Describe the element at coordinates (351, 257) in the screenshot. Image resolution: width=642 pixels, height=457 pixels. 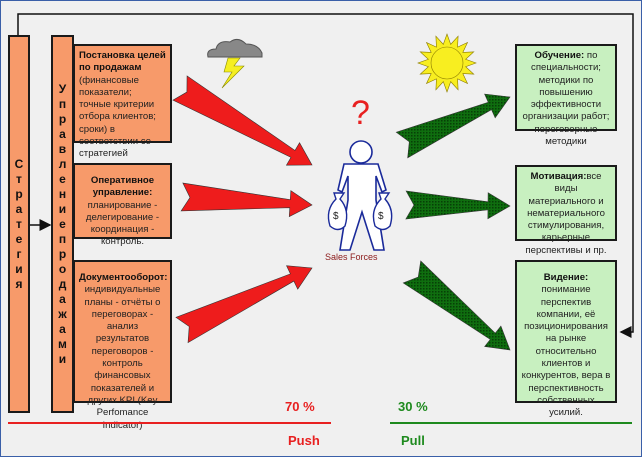
I see `sales-forces-label: Sales Forces` at that location.